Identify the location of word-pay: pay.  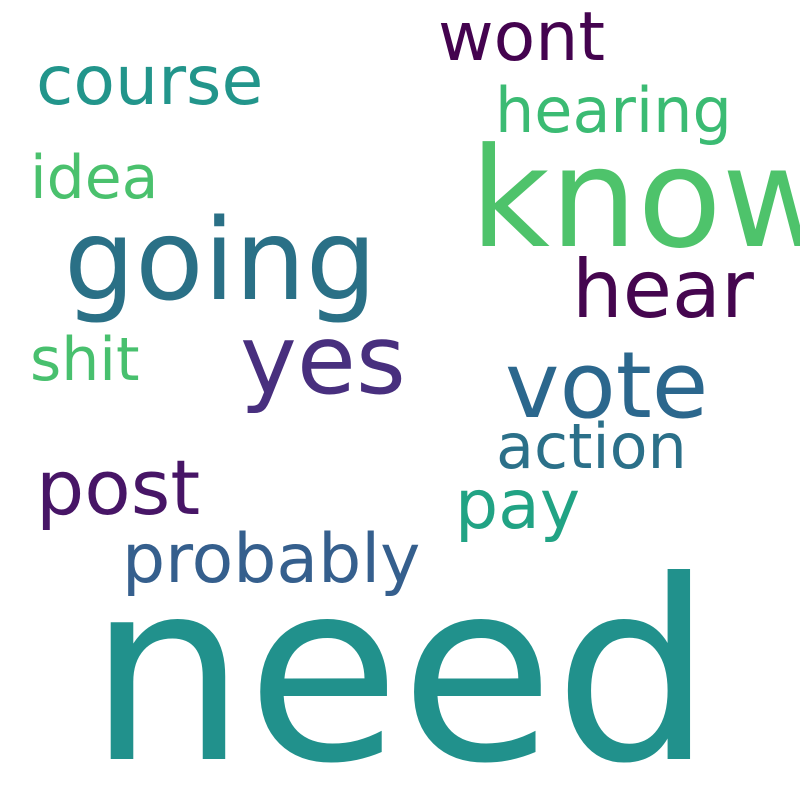
(518, 505).